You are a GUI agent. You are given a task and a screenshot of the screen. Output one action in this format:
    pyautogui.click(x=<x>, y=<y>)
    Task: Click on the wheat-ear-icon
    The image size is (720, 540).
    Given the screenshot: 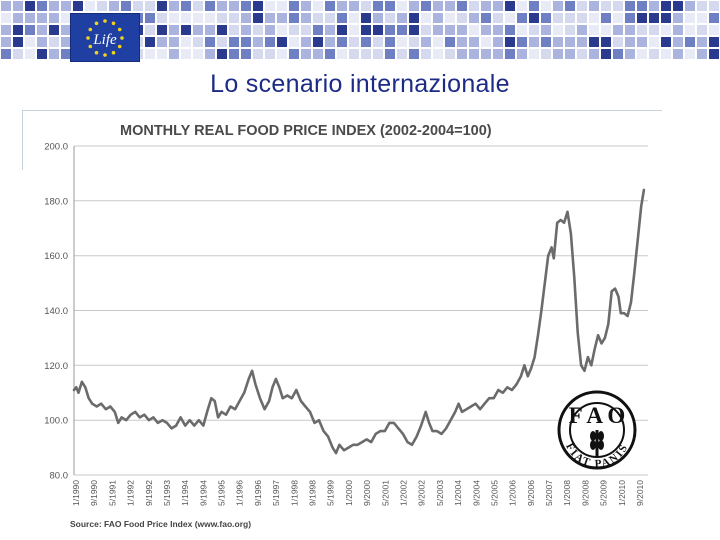 What is the action you would take?
    pyautogui.click(x=597, y=443)
    